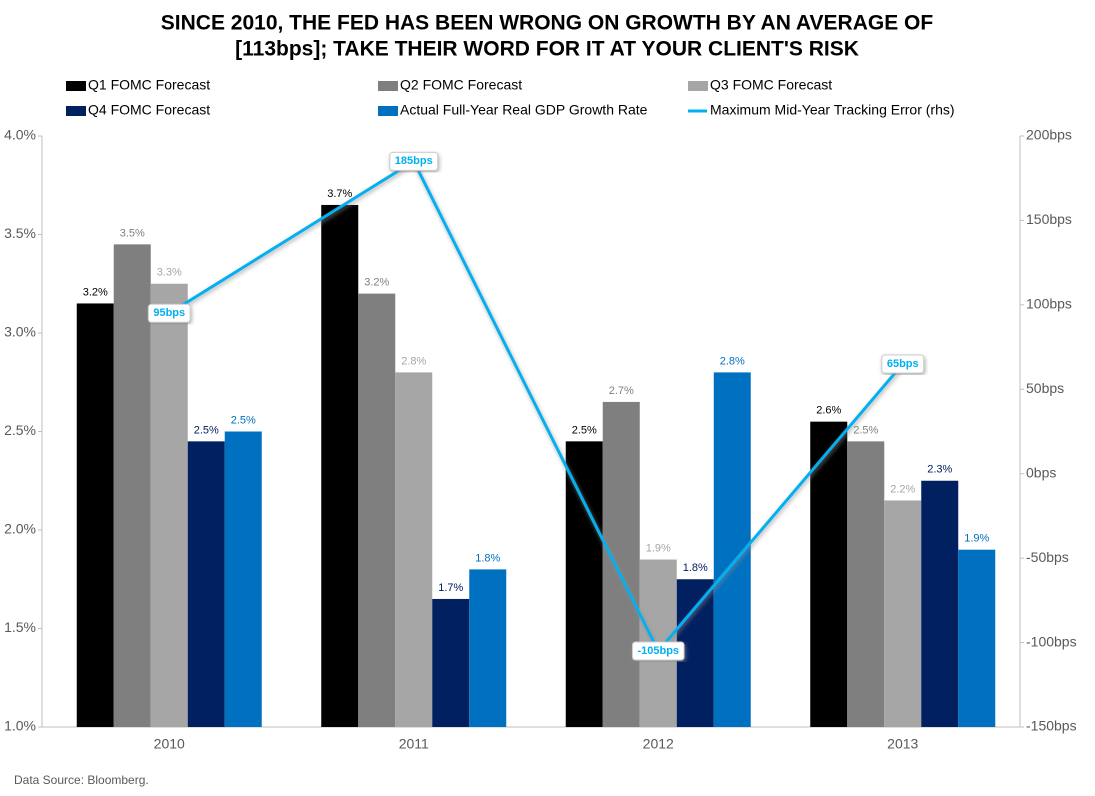 The height and width of the screenshot is (796, 1095). Describe the element at coordinates (1047, 557) in the screenshot. I see `y2-tick-label: -50bps` at that location.